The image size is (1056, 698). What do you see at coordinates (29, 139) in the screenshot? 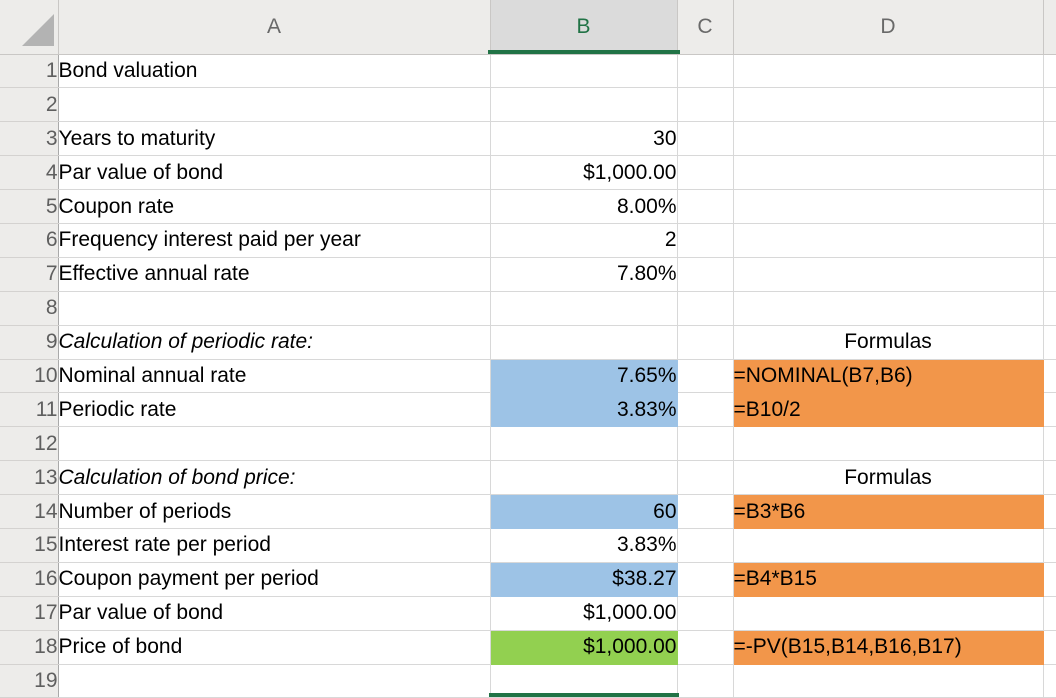
I see `row-header-3: 3` at bounding box center [29, 139].